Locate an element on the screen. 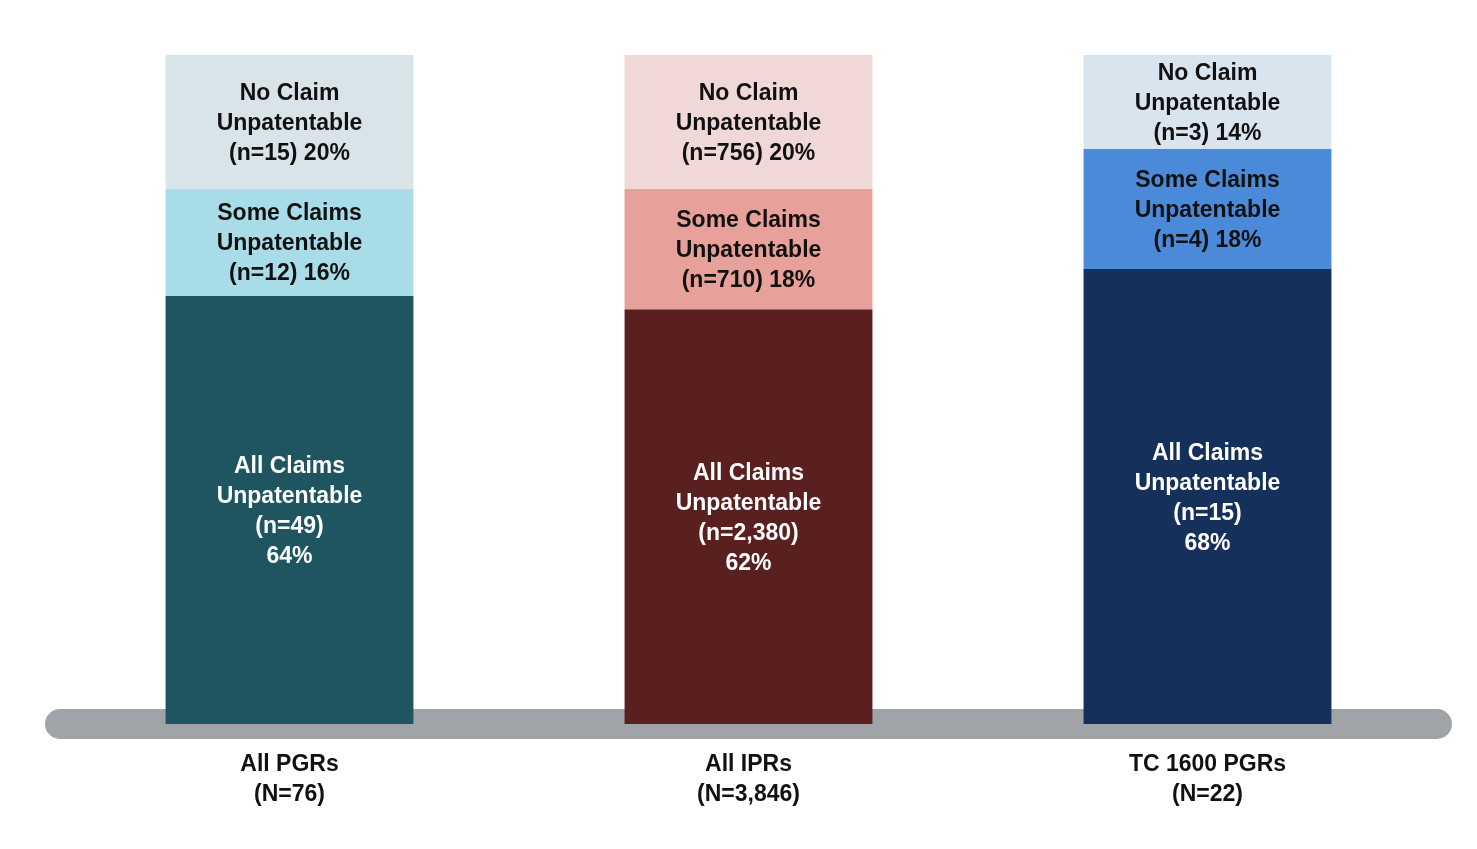 Image resolution: width=1477 pixels, height=849 pixels. data-label: Some Claims Unpatentable (n=710) 18% is located at coordinates (748, 249).